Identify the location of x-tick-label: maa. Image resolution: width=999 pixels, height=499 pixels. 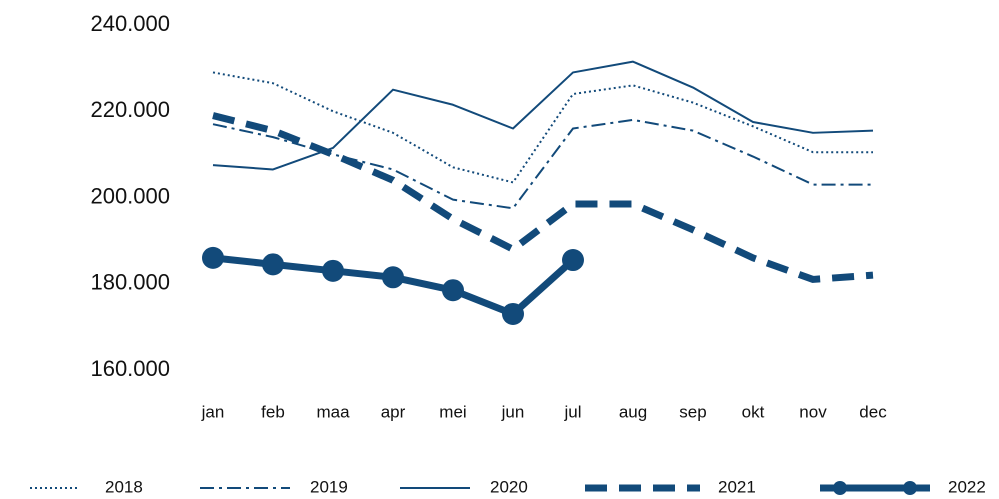
(333, 411).